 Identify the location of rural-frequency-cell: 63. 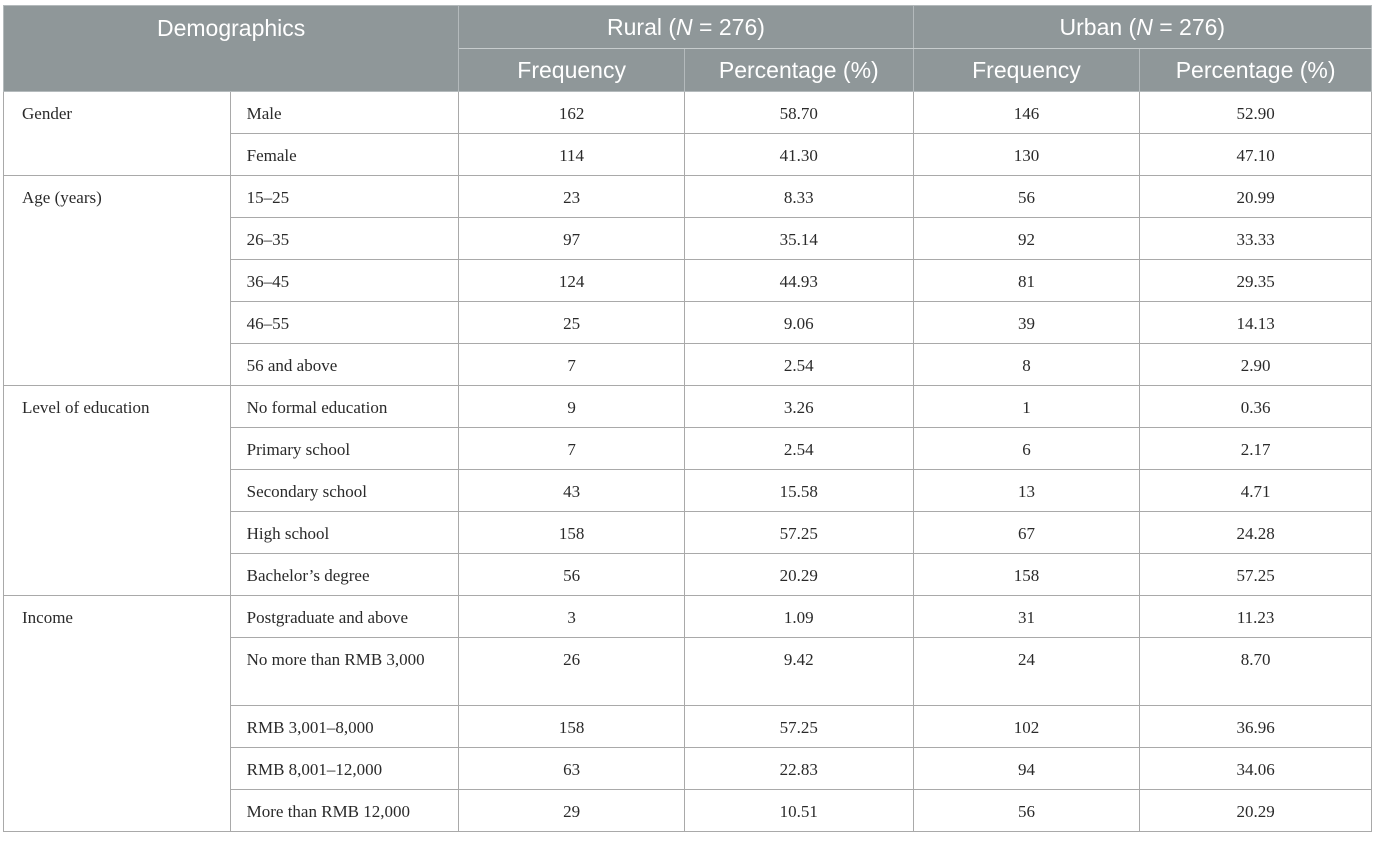
(571, 768).